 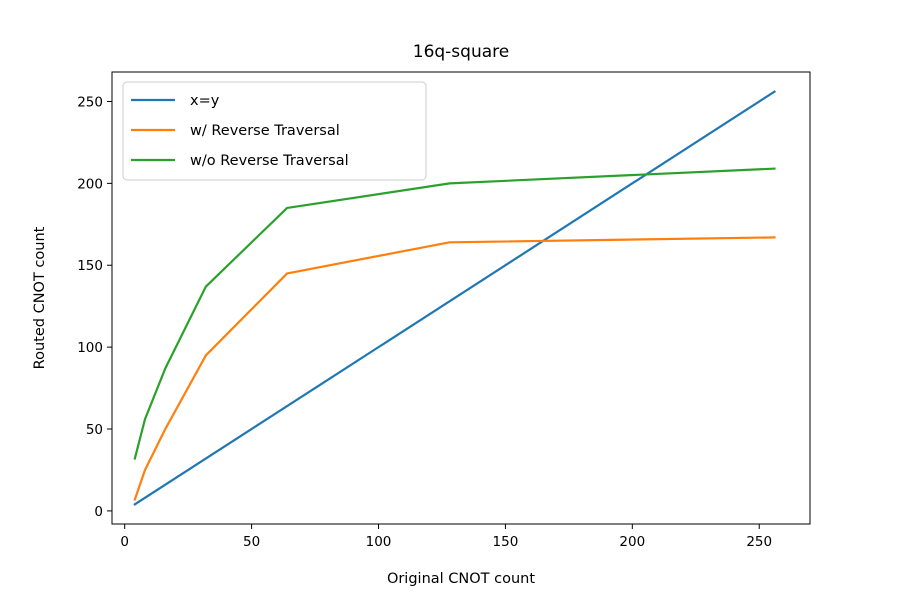 I want to click on x-axis-label: Original CNOT count, so click(x=461, y=579).